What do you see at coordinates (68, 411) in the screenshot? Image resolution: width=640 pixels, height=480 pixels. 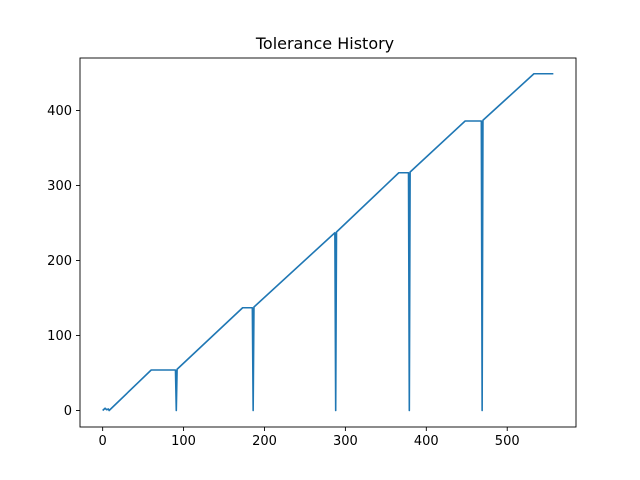 I see `y-tick-label: 0` at bounding box center [68, 411].